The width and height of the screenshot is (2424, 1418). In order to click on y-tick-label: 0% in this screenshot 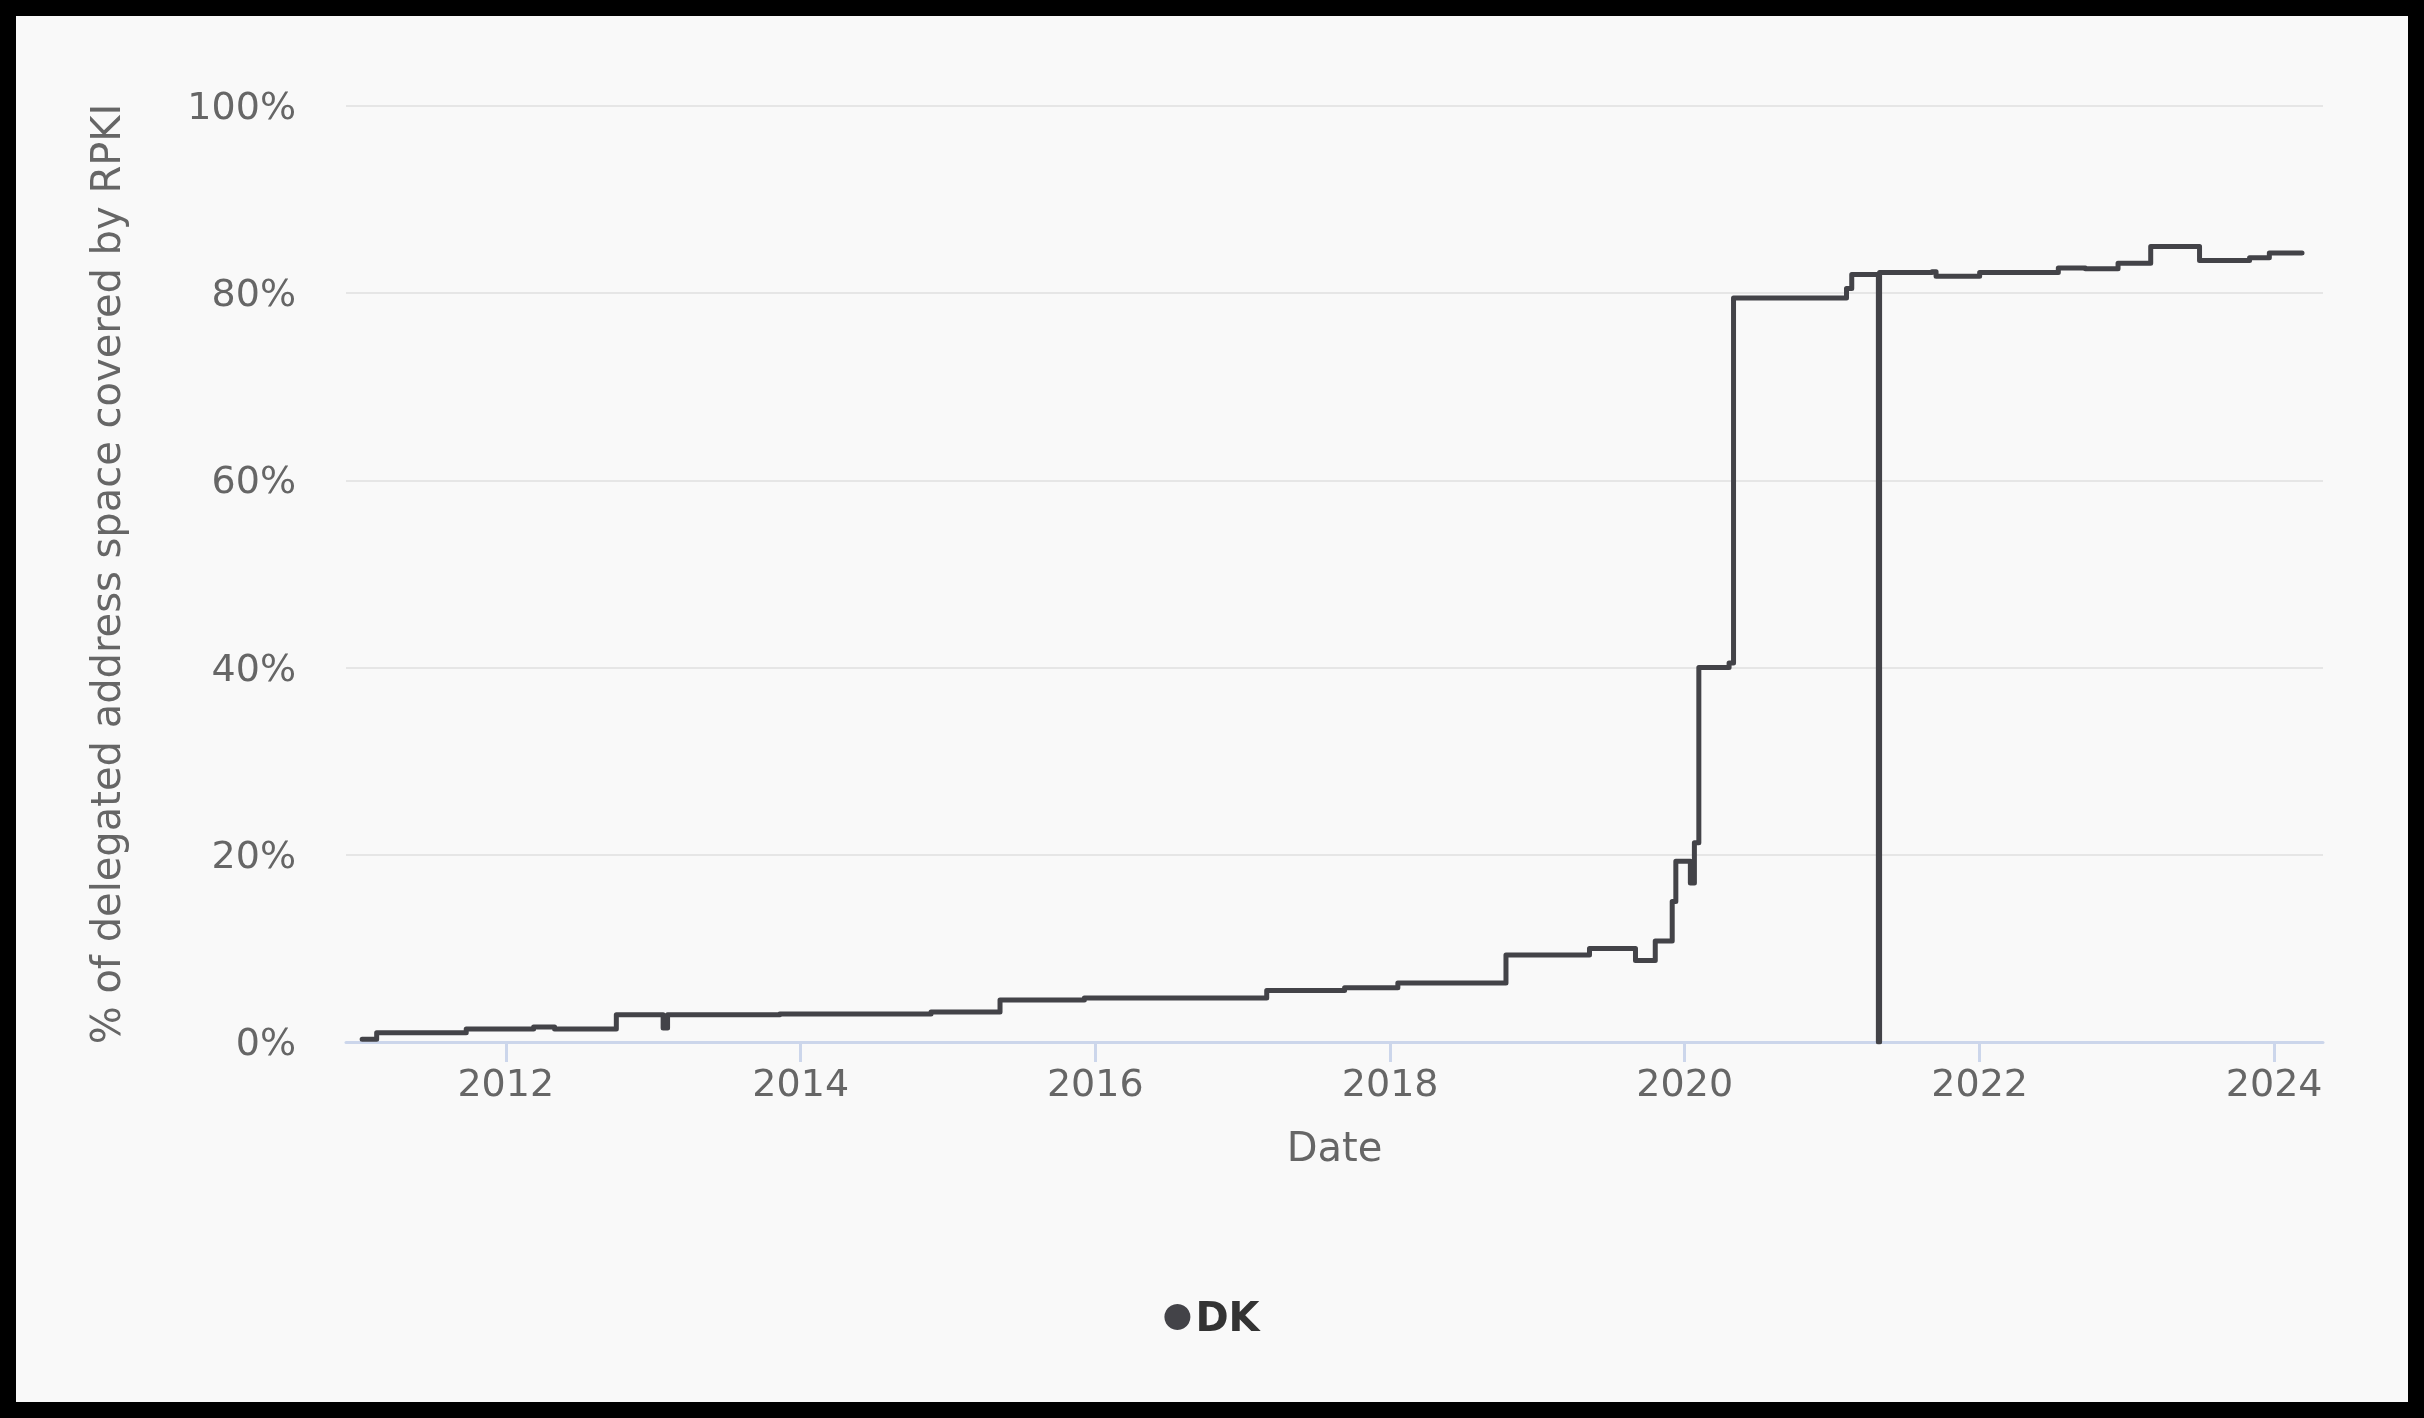, I will do `click(265, 1042)`.